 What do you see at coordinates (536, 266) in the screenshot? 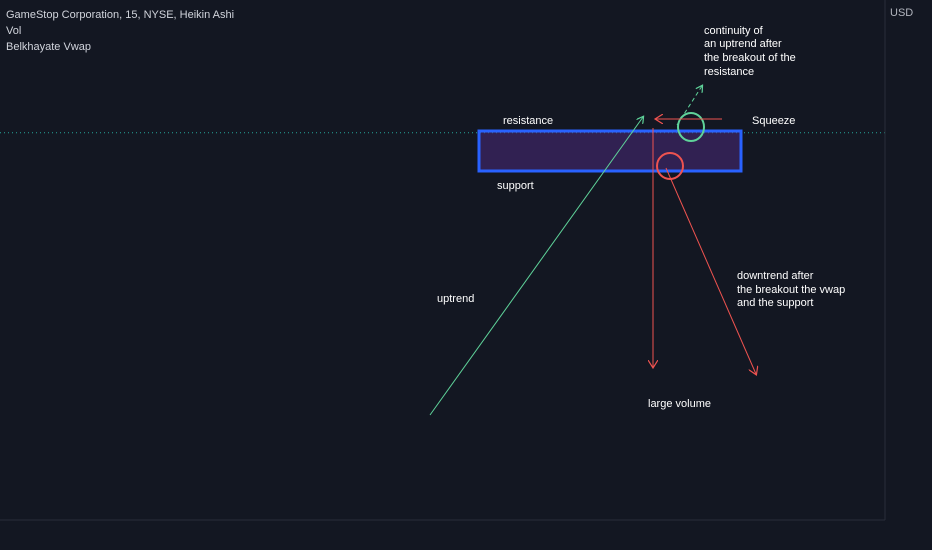
I see `uptrend-arrow` at bounding box center [536, 266].